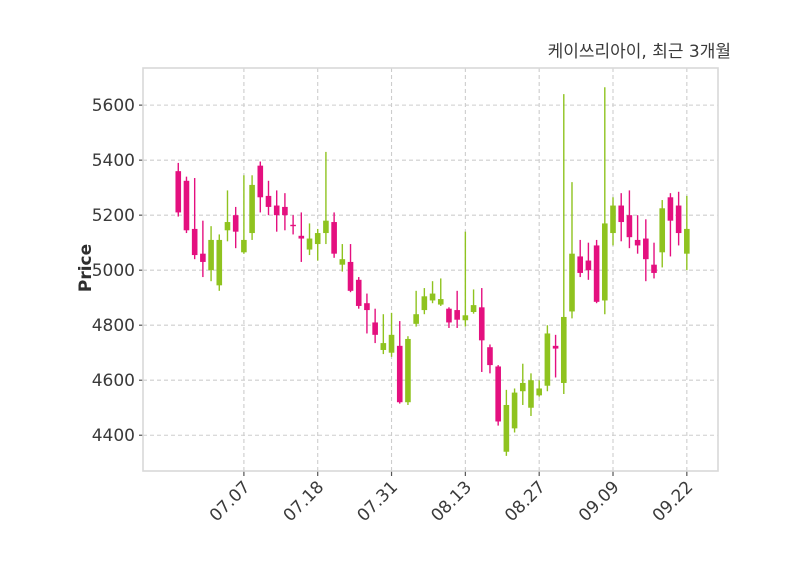  I want to click on y-tick-label: 4800, so click(113, 326).